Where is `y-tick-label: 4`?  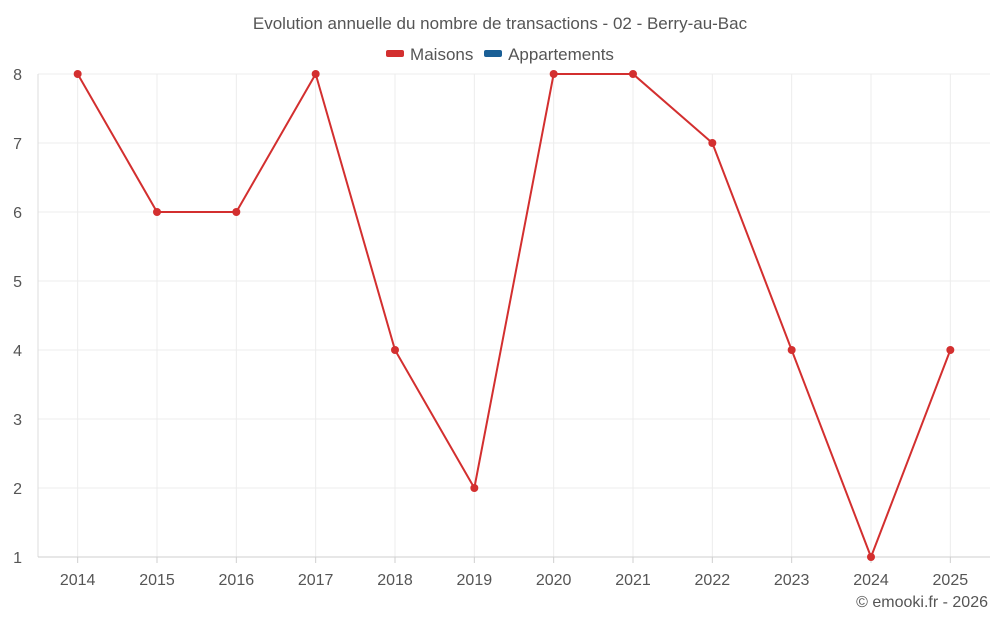 y-tick-label: 4 is located at coordinates (17, 351).